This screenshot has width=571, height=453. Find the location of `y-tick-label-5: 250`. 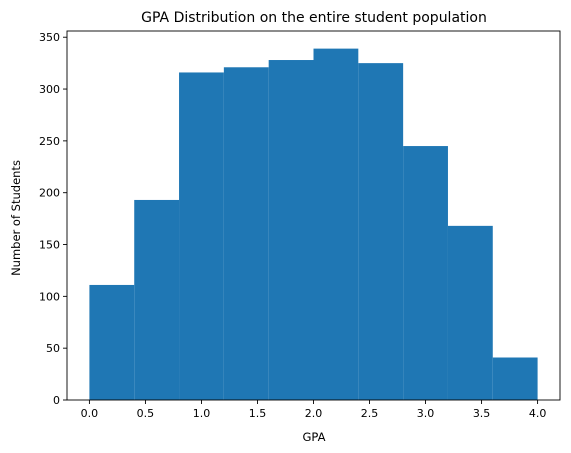

y-tick-label-5: 250 is located at coordinates (49, 141).